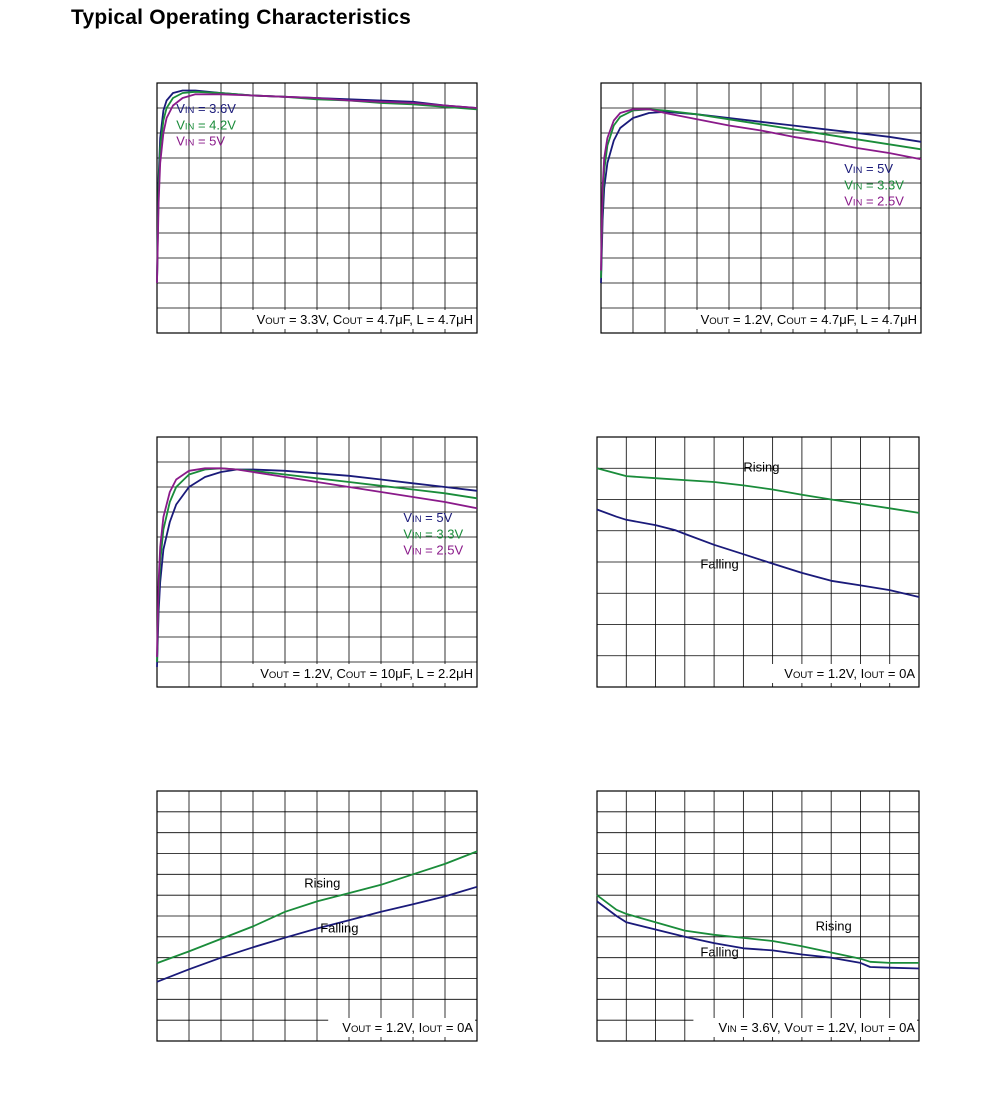 Image resolution: width=991 pixels, height=1114 pixels. I want to click on test-condition-note: VOUT = 1.2V, COUT = 10μF, L = 2.2μH, so click(366, 673).